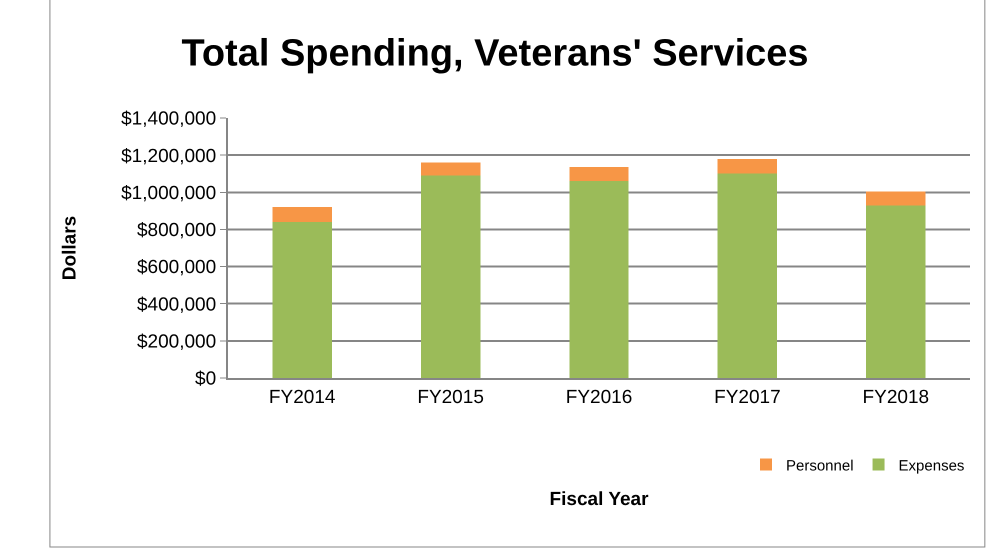 Image resolution: width=990 pixels, height=557 pixels. Describe the element at coordinates (450, 397) in the screenshot. I see `x-tick-label: FY2015` at that location.